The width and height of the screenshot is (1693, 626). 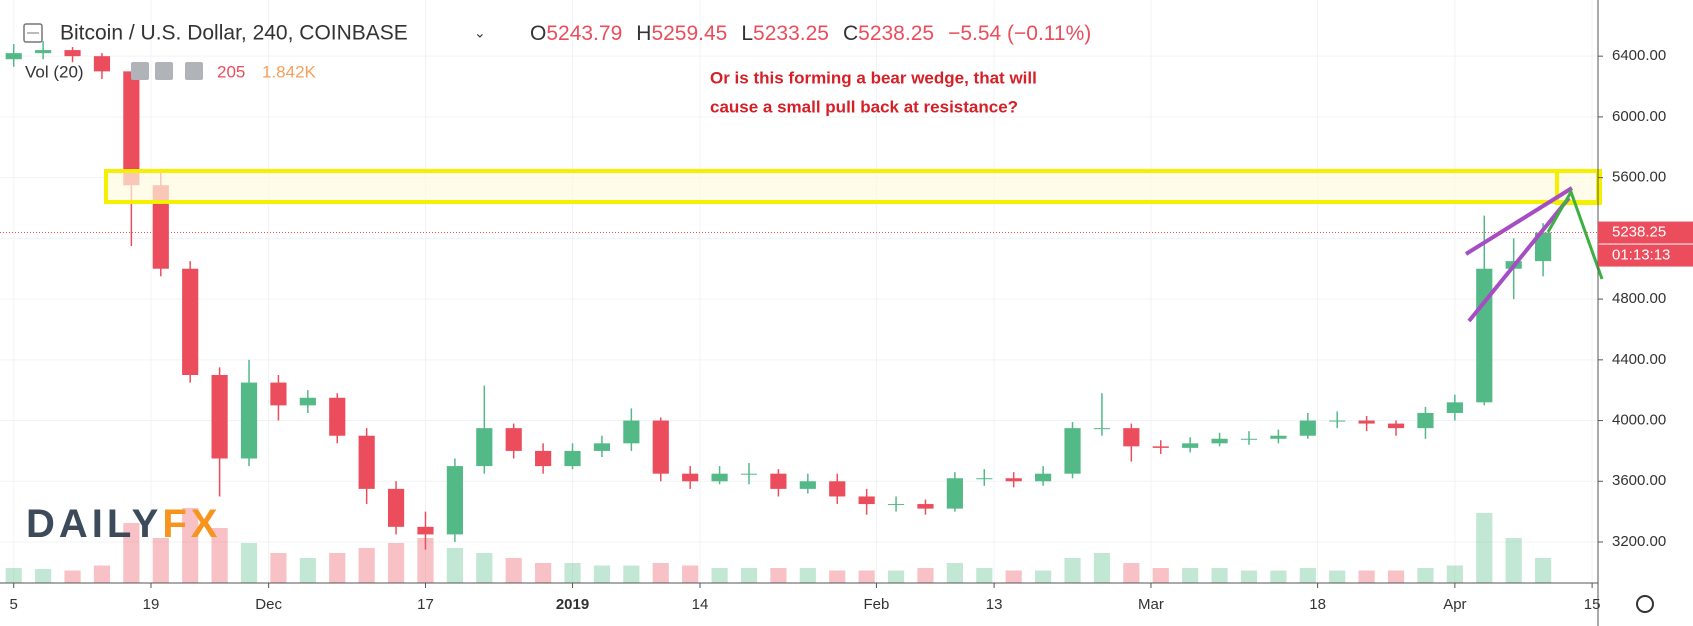 I want to click on x-tick-label: 15, so click(x=1592, y=604).